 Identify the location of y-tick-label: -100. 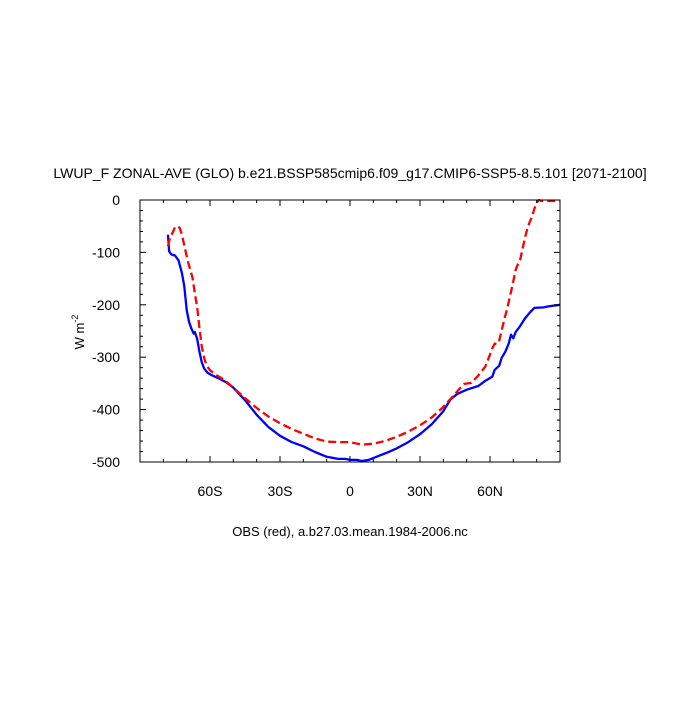
(106, 252).